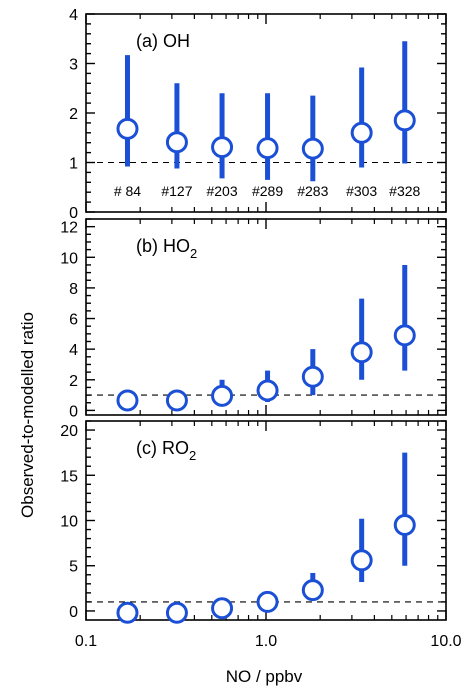  What do you see at coordinates (73, 164) in the screenshot?
I see `y-tick-label: 1` at bounding box center [73, 164].